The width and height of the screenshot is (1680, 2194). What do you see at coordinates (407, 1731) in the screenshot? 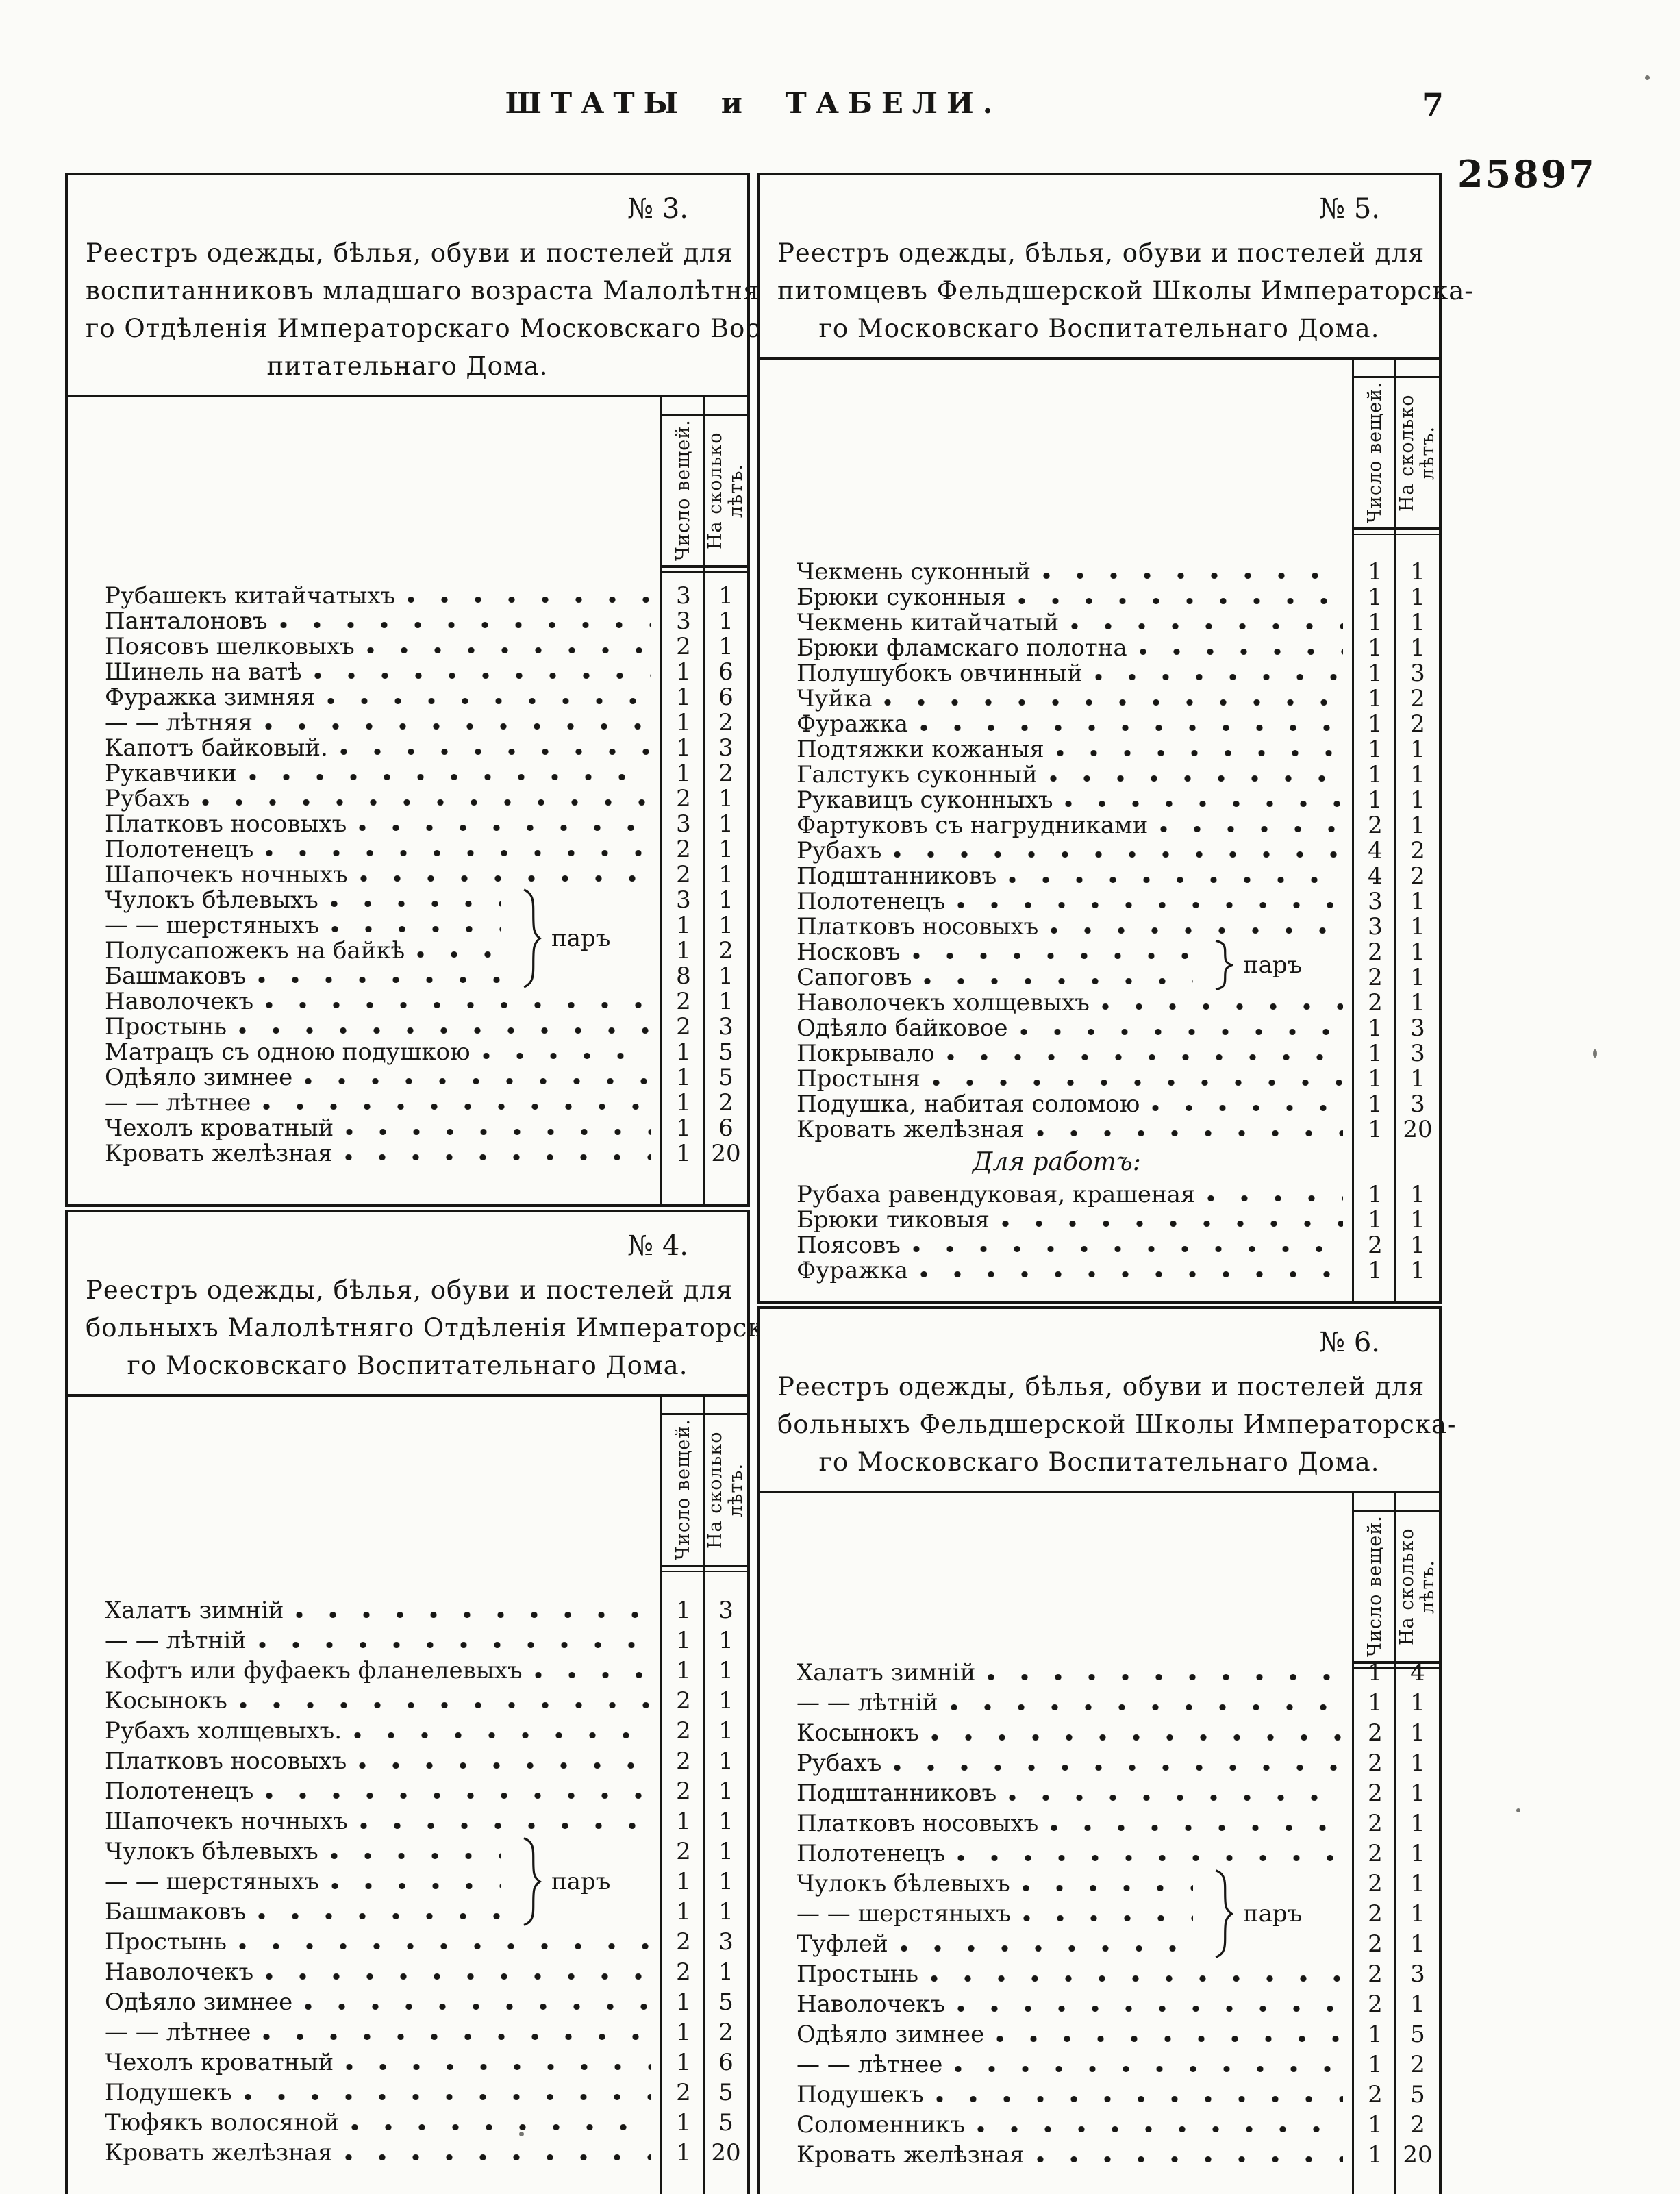
I see `table-row: Рубахъ холщевыхъ. 2 1` at bounding box center [407, 1731].